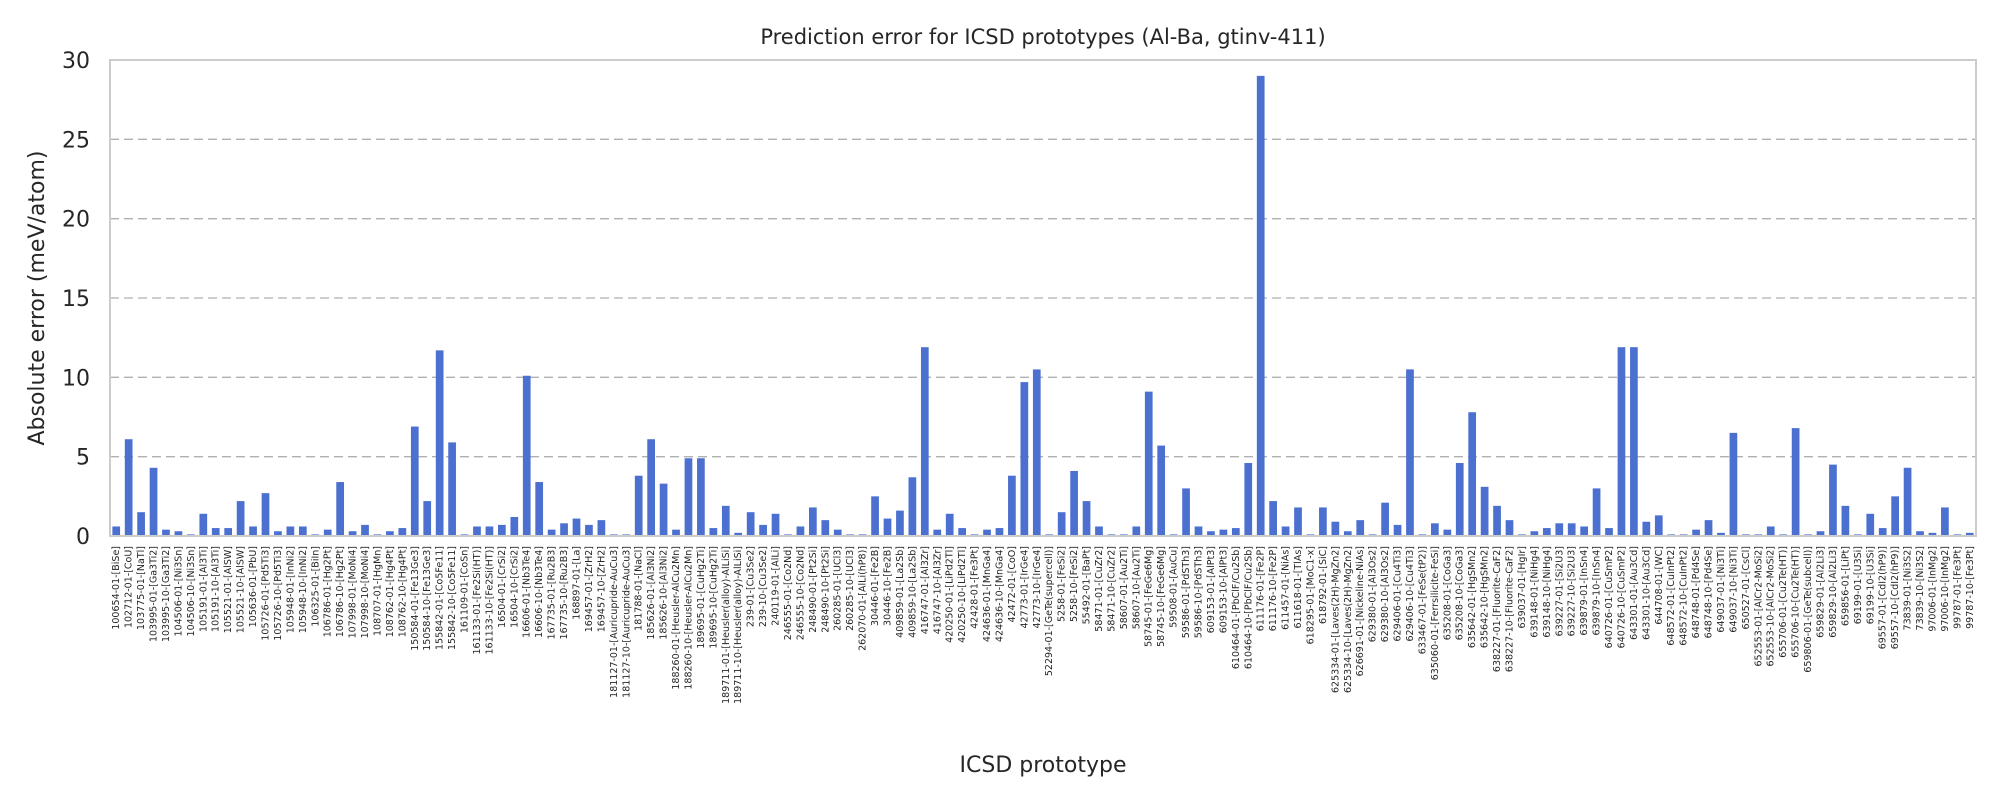  What do you see at coordinates (1559, 591) in the screenshot?
I see `x-tick-label: 639227-01-[Si2U3]` at bounding box center [1559, 591].